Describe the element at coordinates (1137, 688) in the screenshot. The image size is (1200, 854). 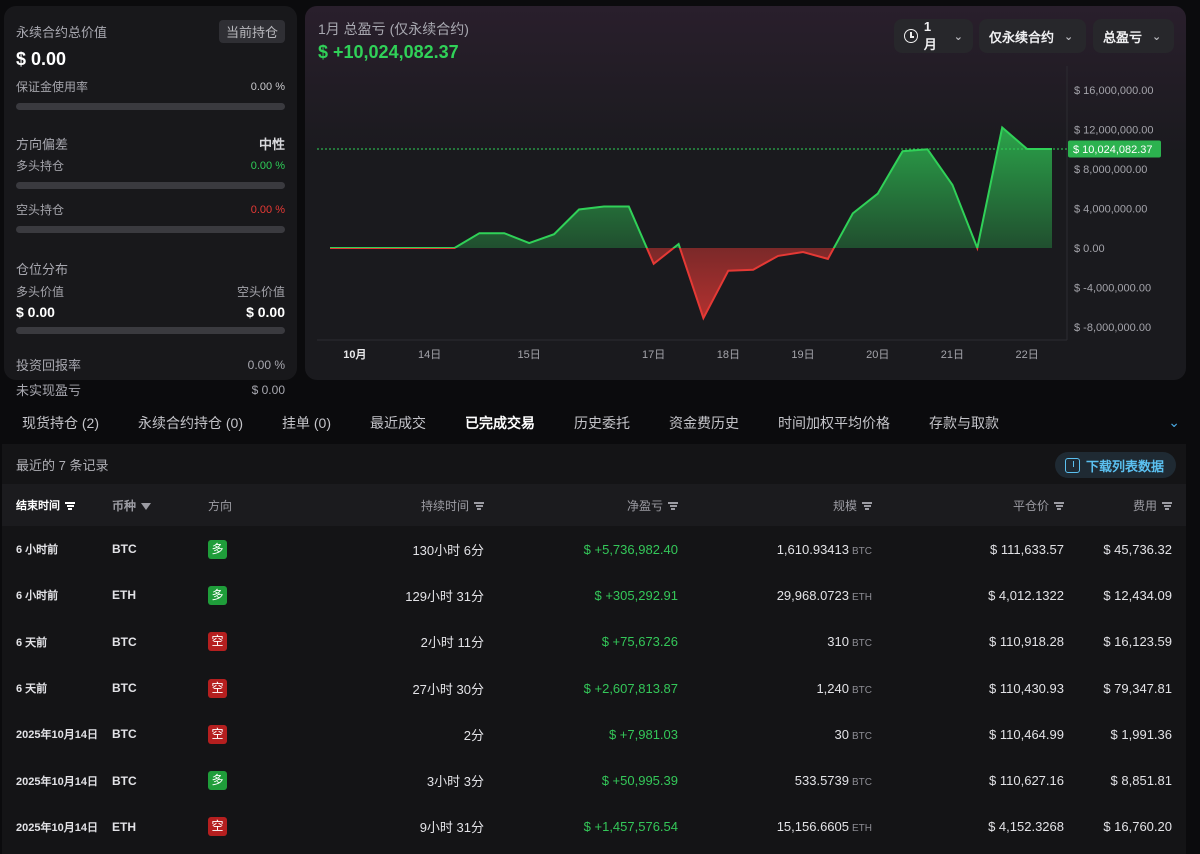
I see `row-fee: $ 79,347.81` at that location.